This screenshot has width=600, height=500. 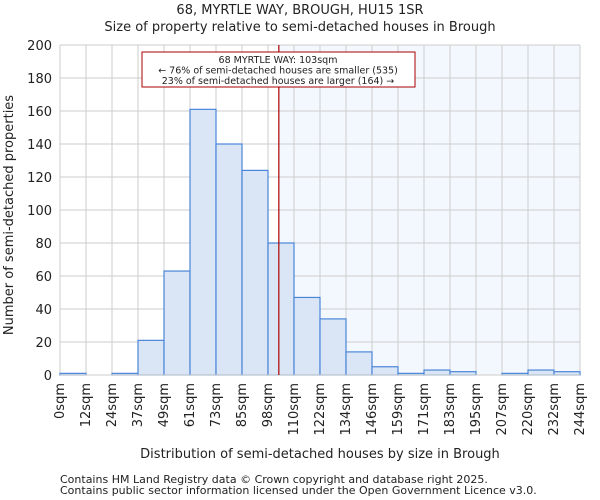 What do you see at coordinates (580, 409) in the screenshot?
I see `x-tick-label: 244sqm` at bounding box center [580, 409].